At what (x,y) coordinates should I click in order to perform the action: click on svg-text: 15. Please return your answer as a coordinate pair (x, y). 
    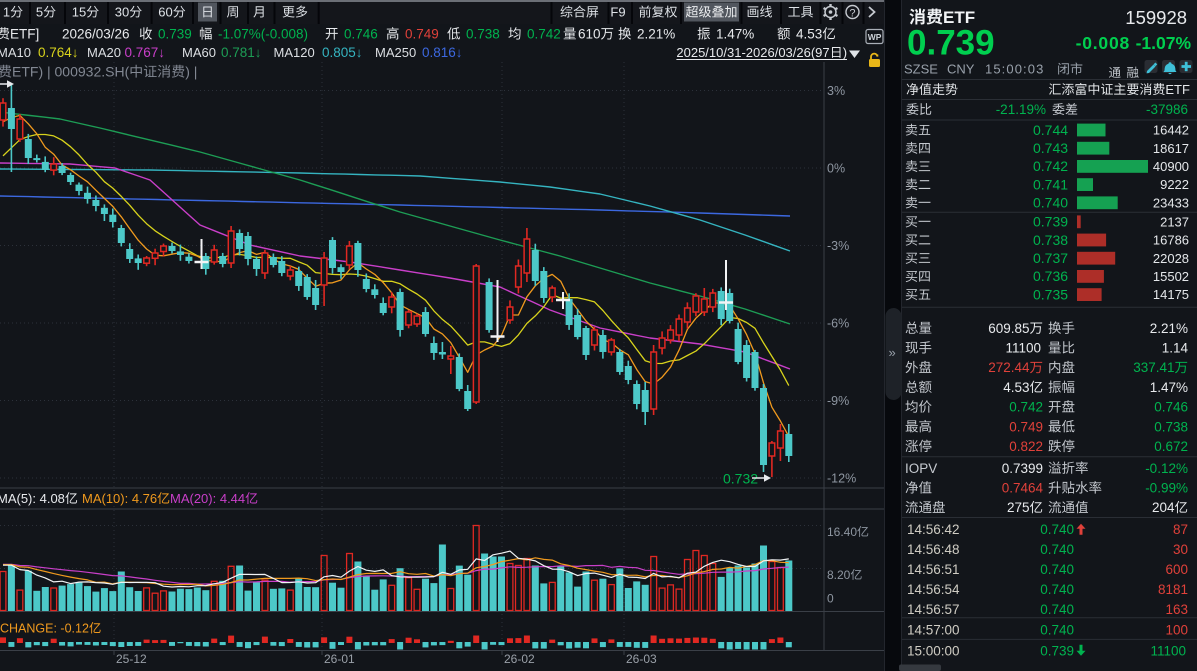
    Looking at the image, I should click on (79, 12).